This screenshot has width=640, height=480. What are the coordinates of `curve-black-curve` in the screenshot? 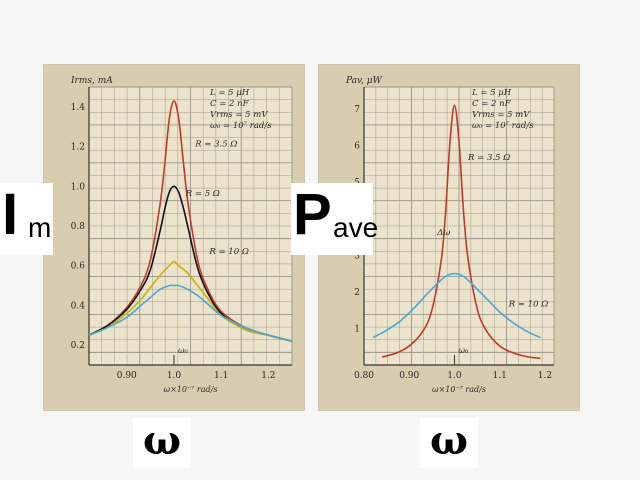 It's located at (190, 263).